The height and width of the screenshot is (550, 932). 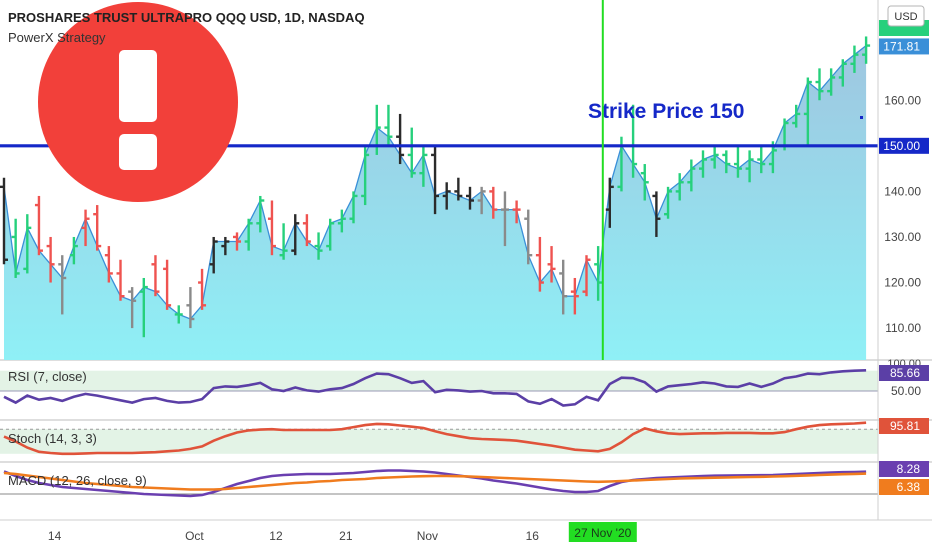 I want to click on indicator-name: PowerX Strategy, so click(x=57, y=37).